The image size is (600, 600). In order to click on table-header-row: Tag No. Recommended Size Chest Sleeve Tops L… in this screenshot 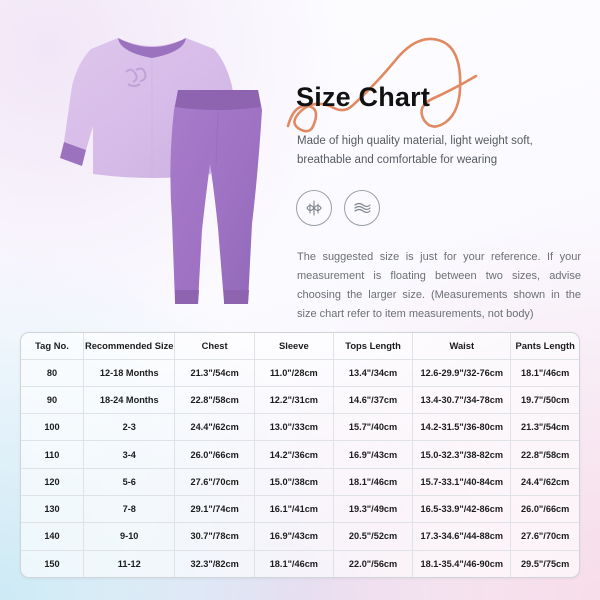, I will do `click(300, 346)`.